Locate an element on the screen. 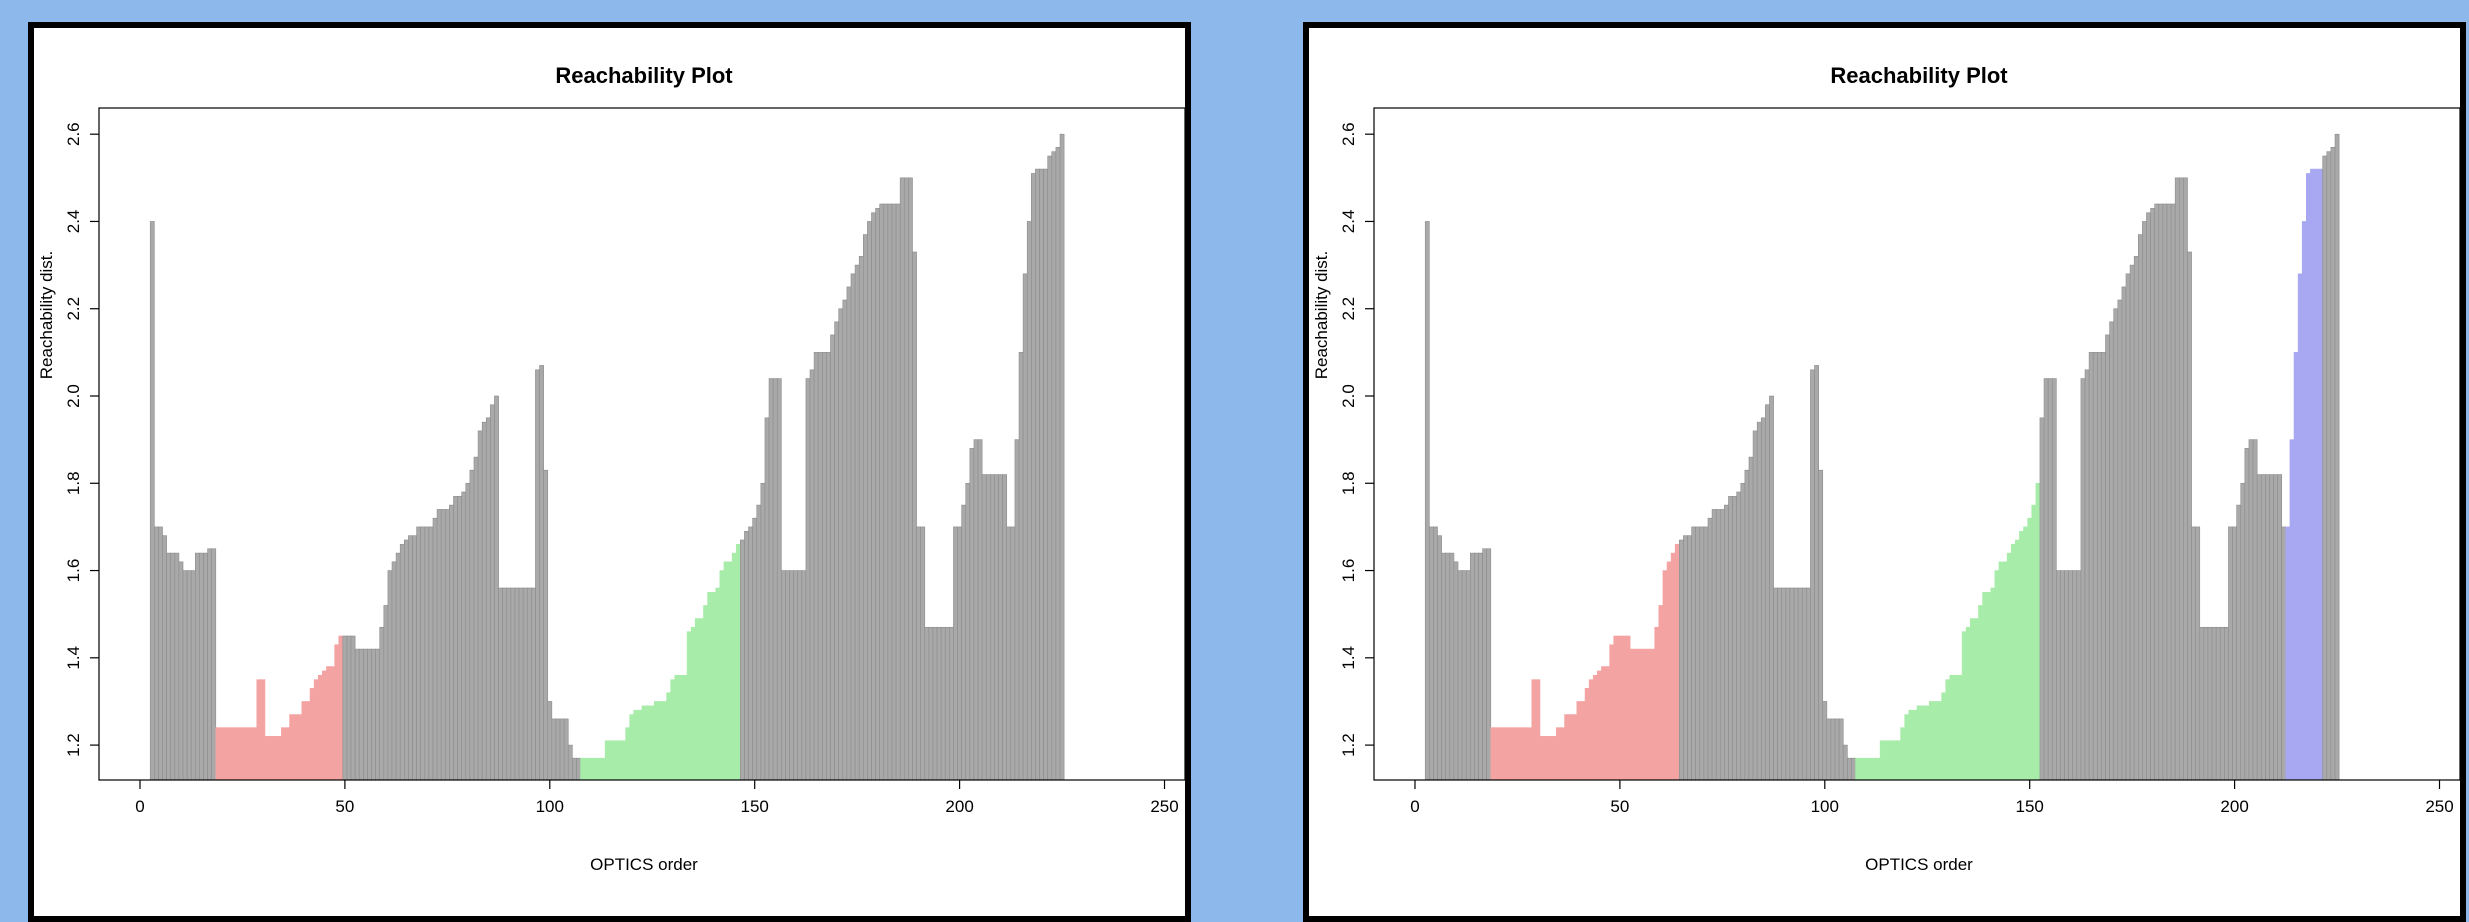 The width and height of the screenshot is (2469, 922). y-tick-label: 1.4 is located at coordinates (1348, 658).